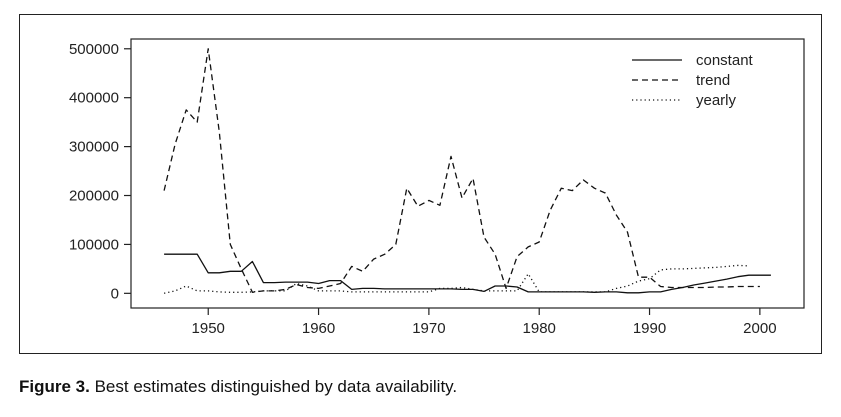 The image size is (841, 417). Describe the element at coordinates (94, 244) in the screenshot. I see `y-tick-label: 100000` at that location.